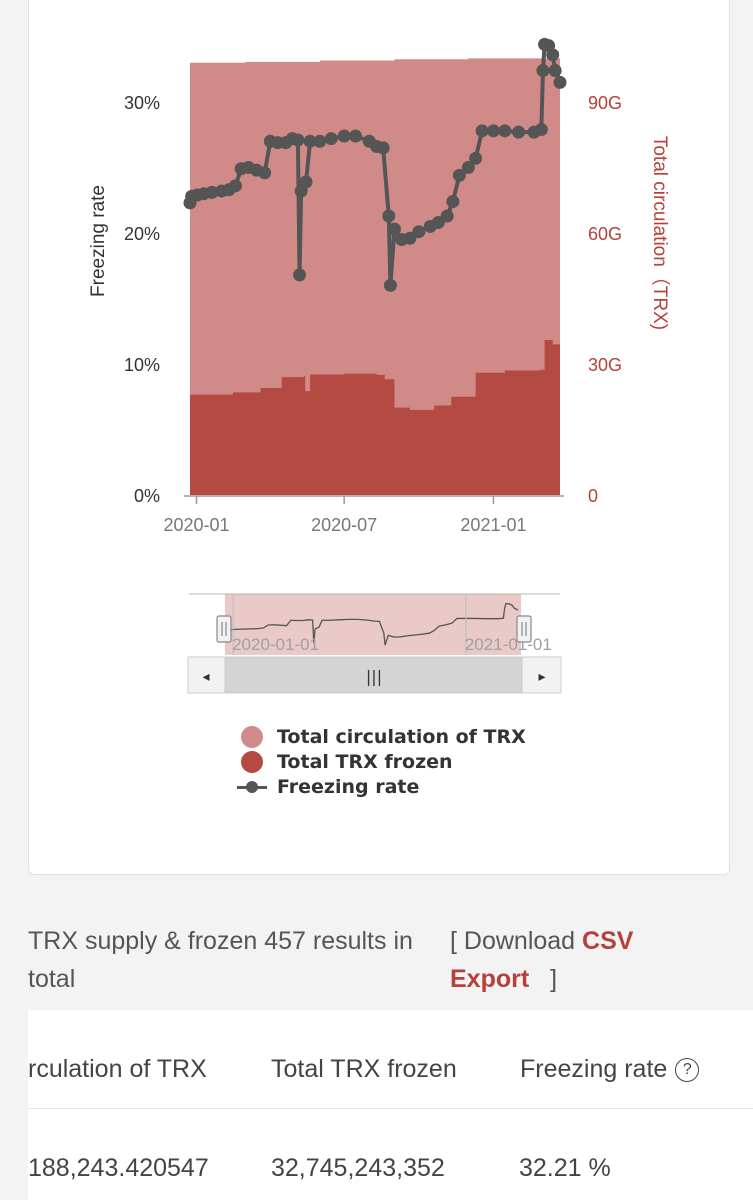 Image resolution: width=753 pixels, height=1200 pixels. Describe the element at coordinates (220, 960) in the screenshot. I see `results-count-text: TRX supply & frozen 457 results in total` at that location.